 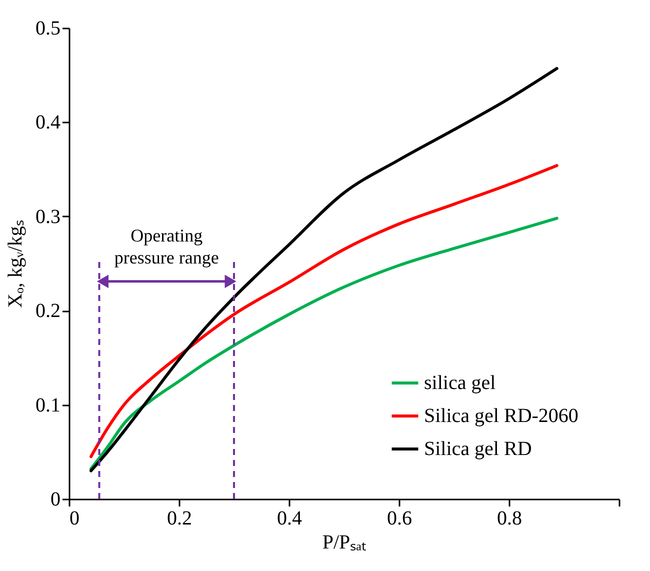 I want to click on y-tick-label: 0.5, so click(x=48, y=29).